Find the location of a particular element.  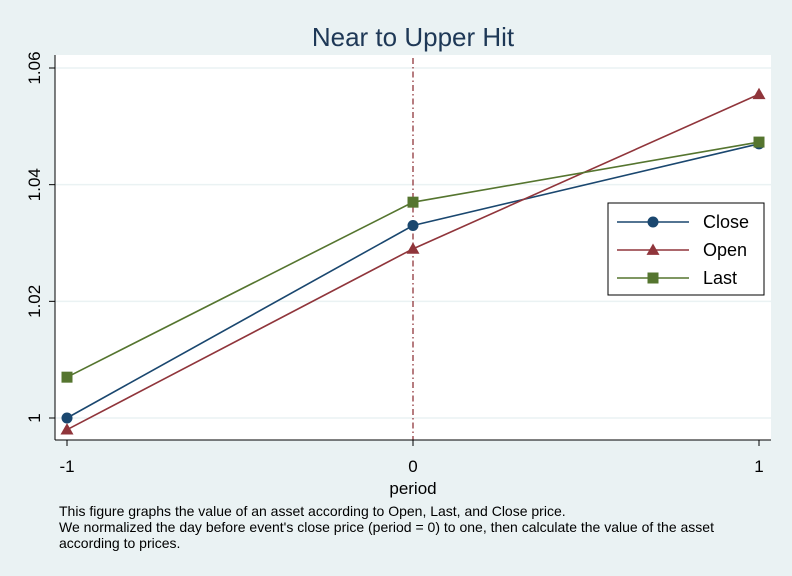

legend: Close Open Last is located at coordinates (686, 249).